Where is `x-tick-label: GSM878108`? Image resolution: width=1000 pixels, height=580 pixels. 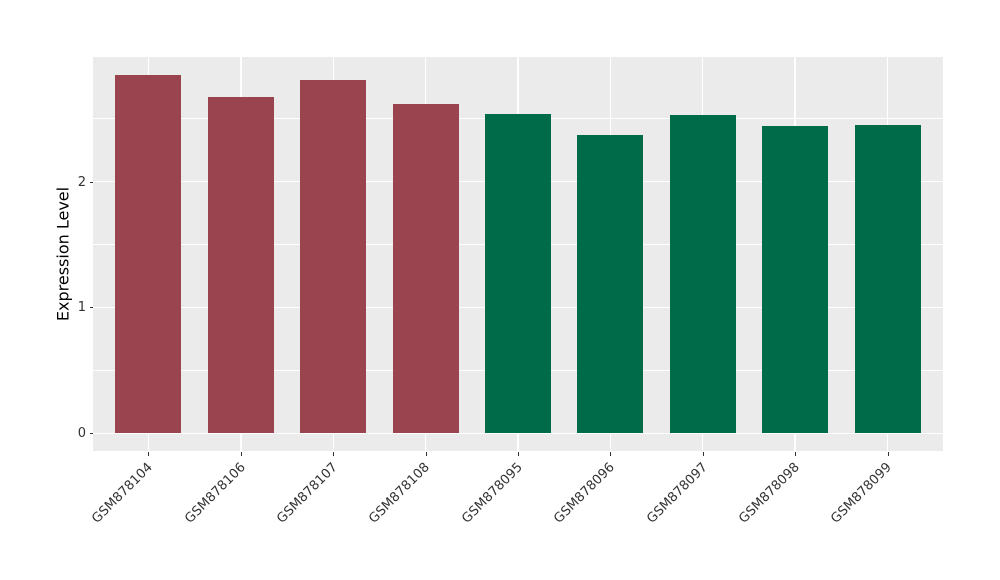 x-tick-label: GSM878108 is located at coordinates (400, 493).